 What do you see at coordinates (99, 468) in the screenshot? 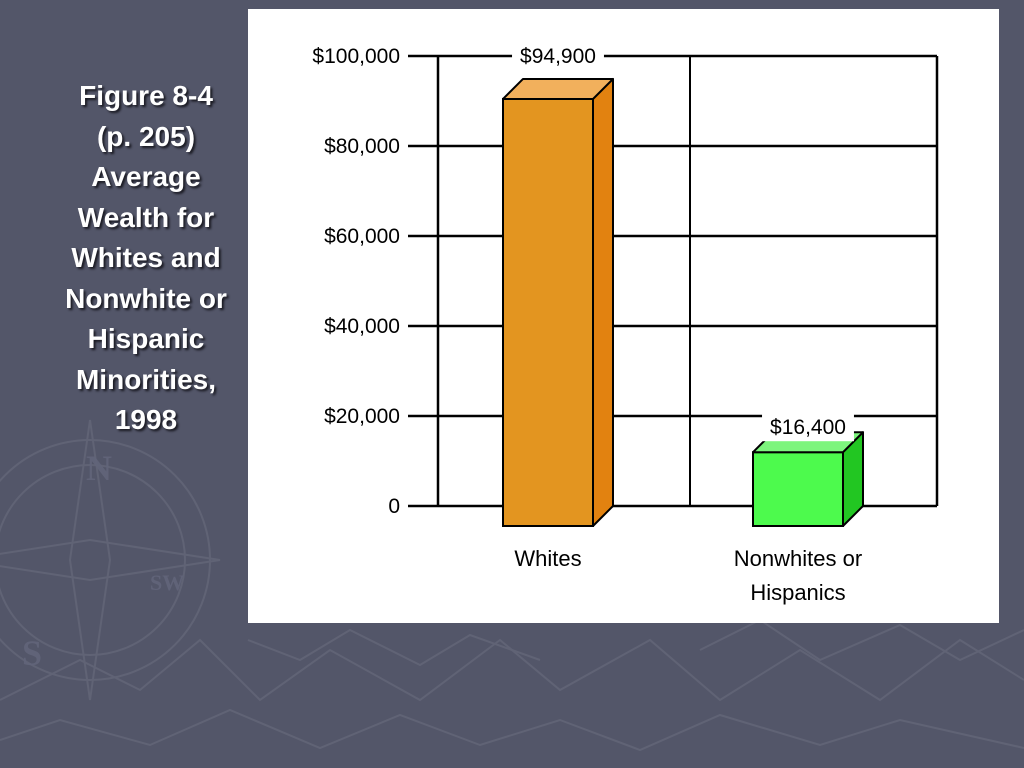
I see `svg-text: N` at bounding box center [99, 468].